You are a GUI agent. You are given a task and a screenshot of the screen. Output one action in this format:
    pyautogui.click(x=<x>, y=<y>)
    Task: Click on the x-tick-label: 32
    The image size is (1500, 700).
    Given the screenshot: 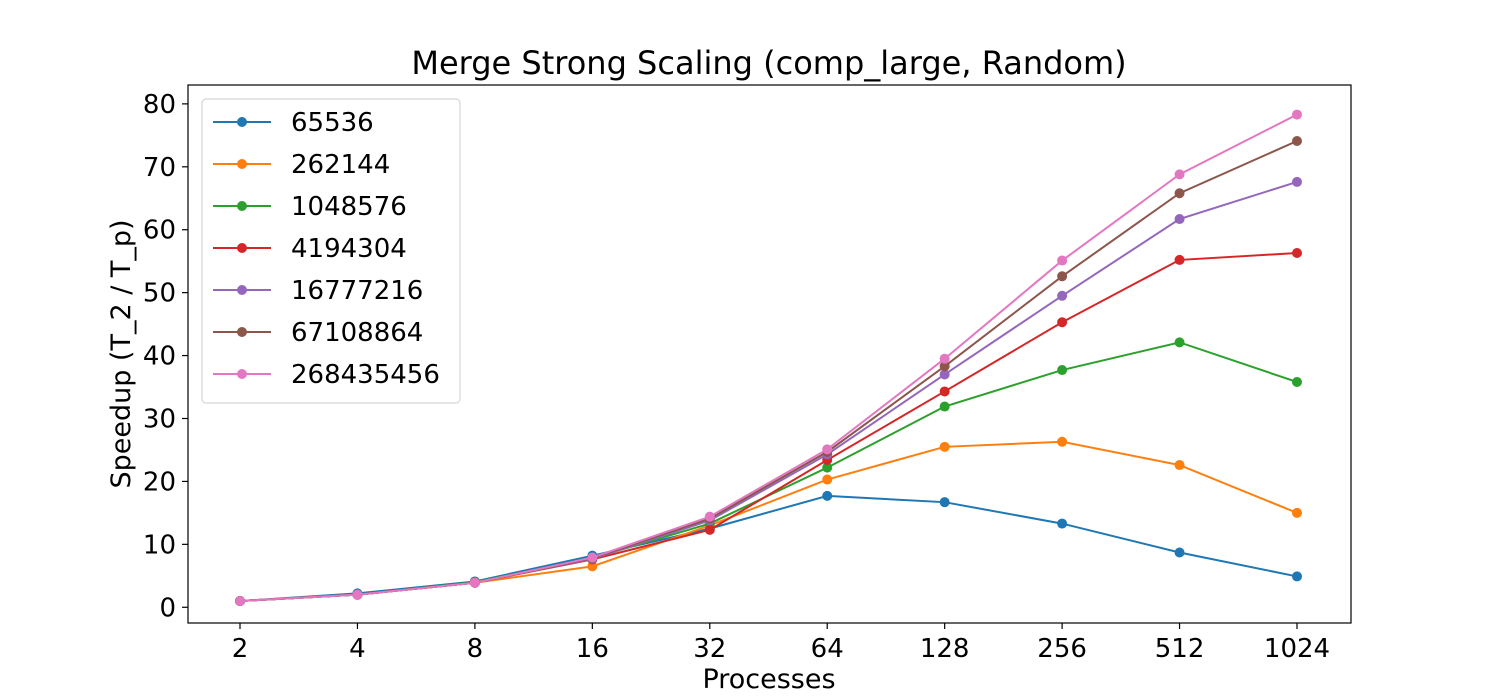 What is the action you would take?
    pyautogui.click(x=709, y=649)
    